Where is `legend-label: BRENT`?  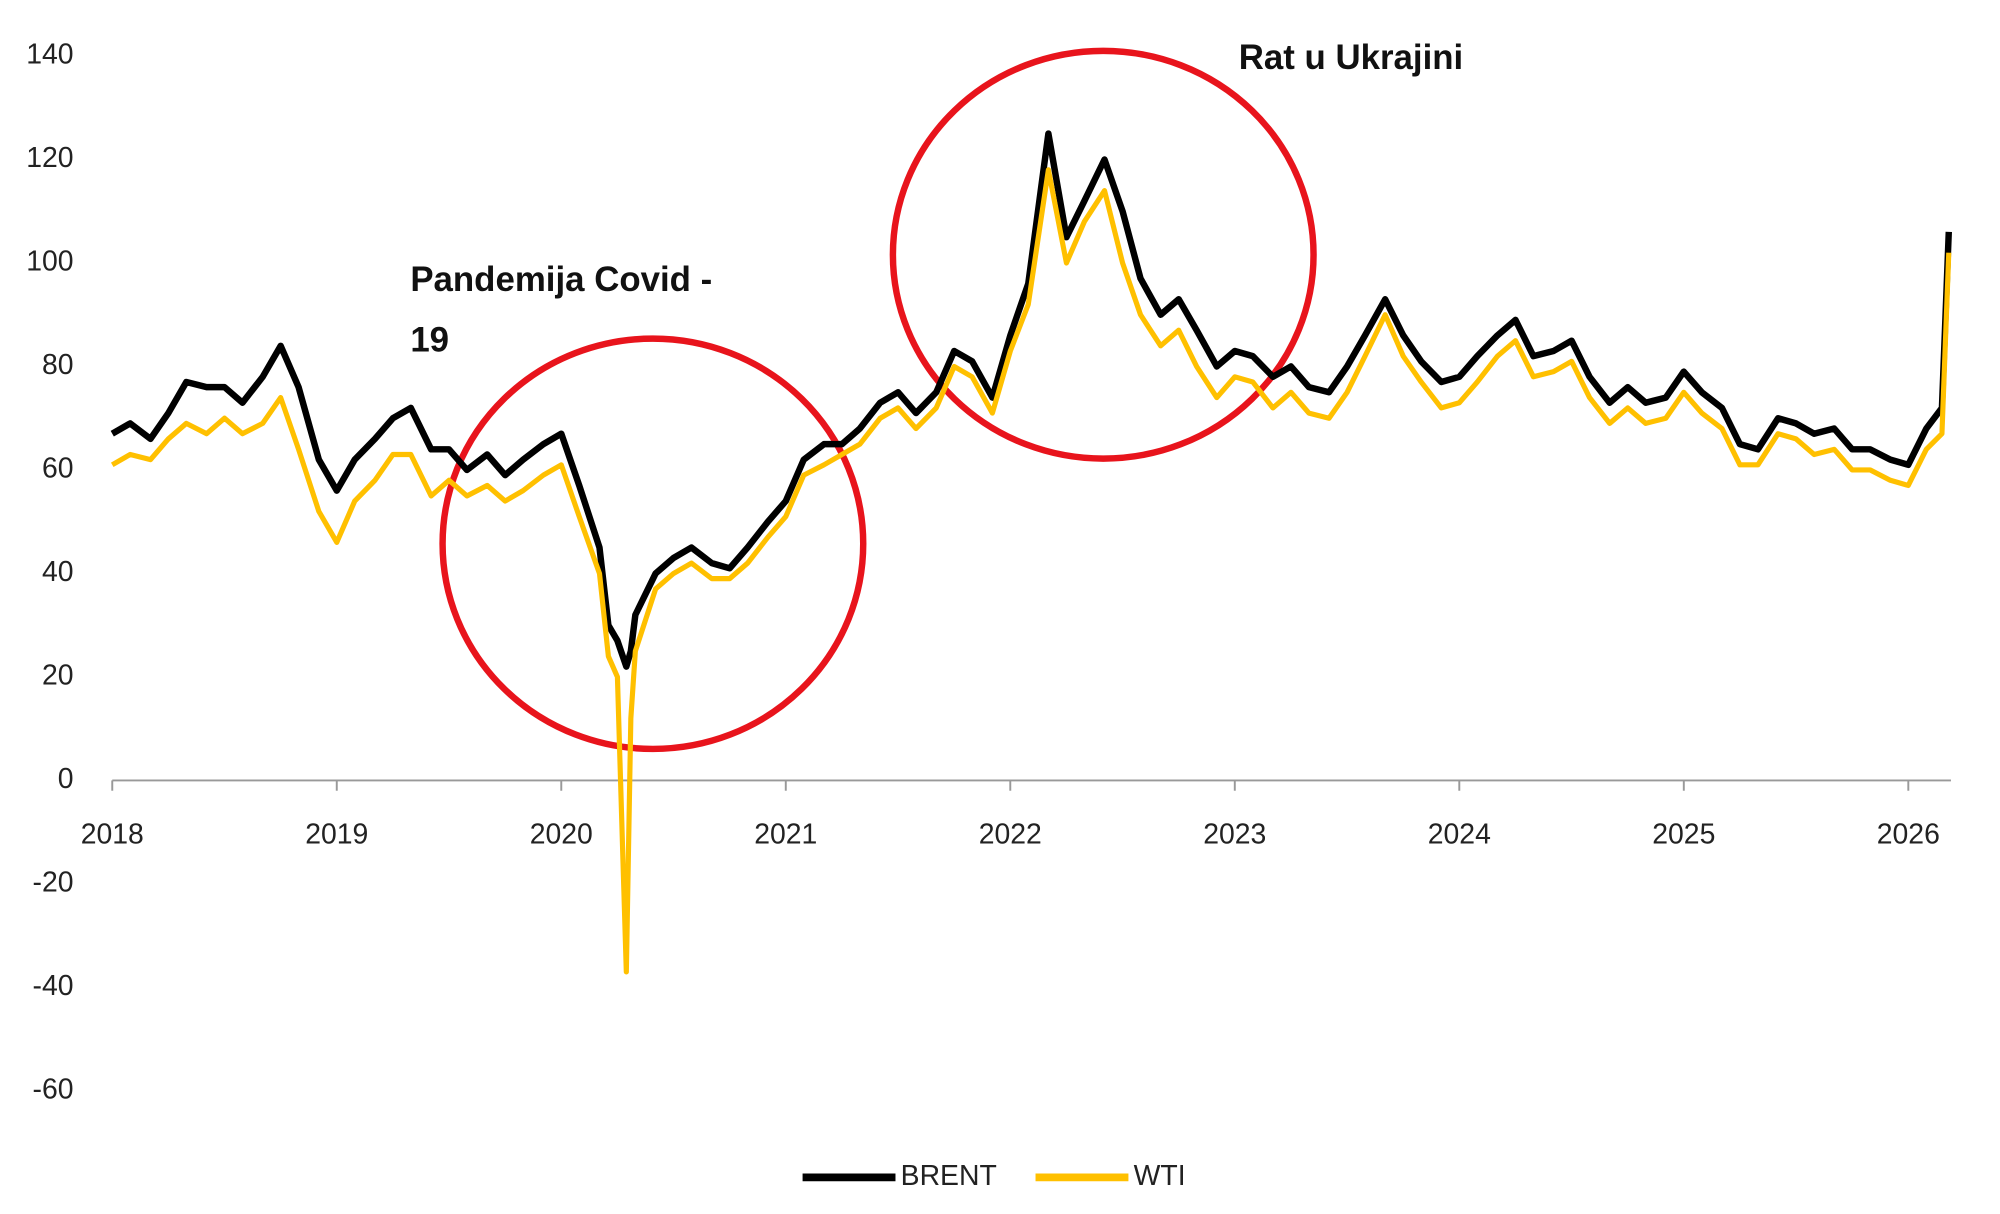 legend-label: BRENT is located at coordinates (949, 1176).